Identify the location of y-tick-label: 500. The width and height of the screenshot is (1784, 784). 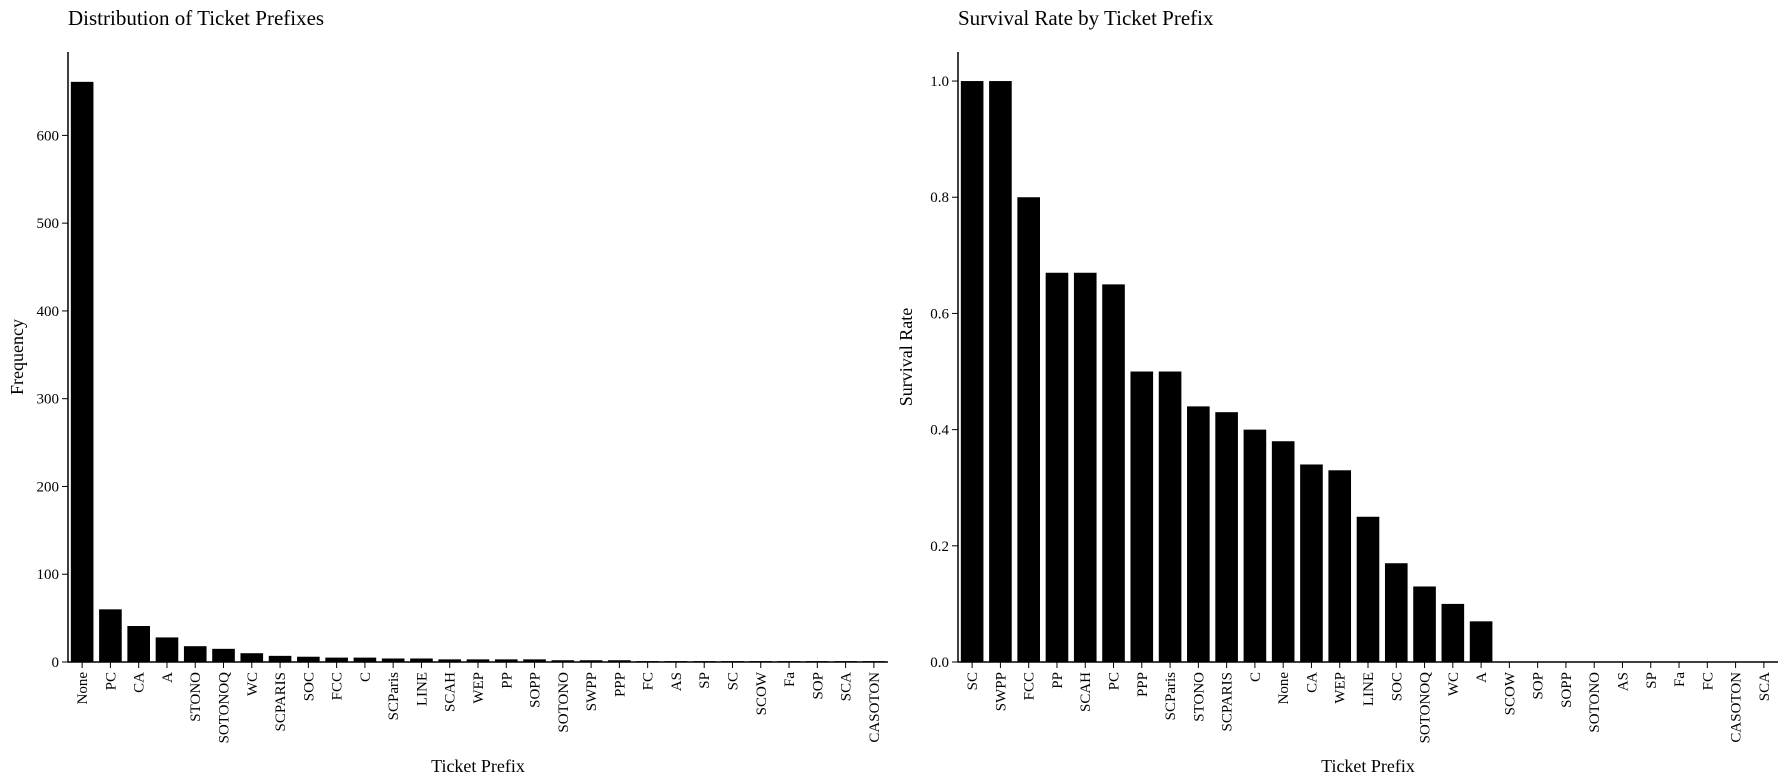
(48, 224).